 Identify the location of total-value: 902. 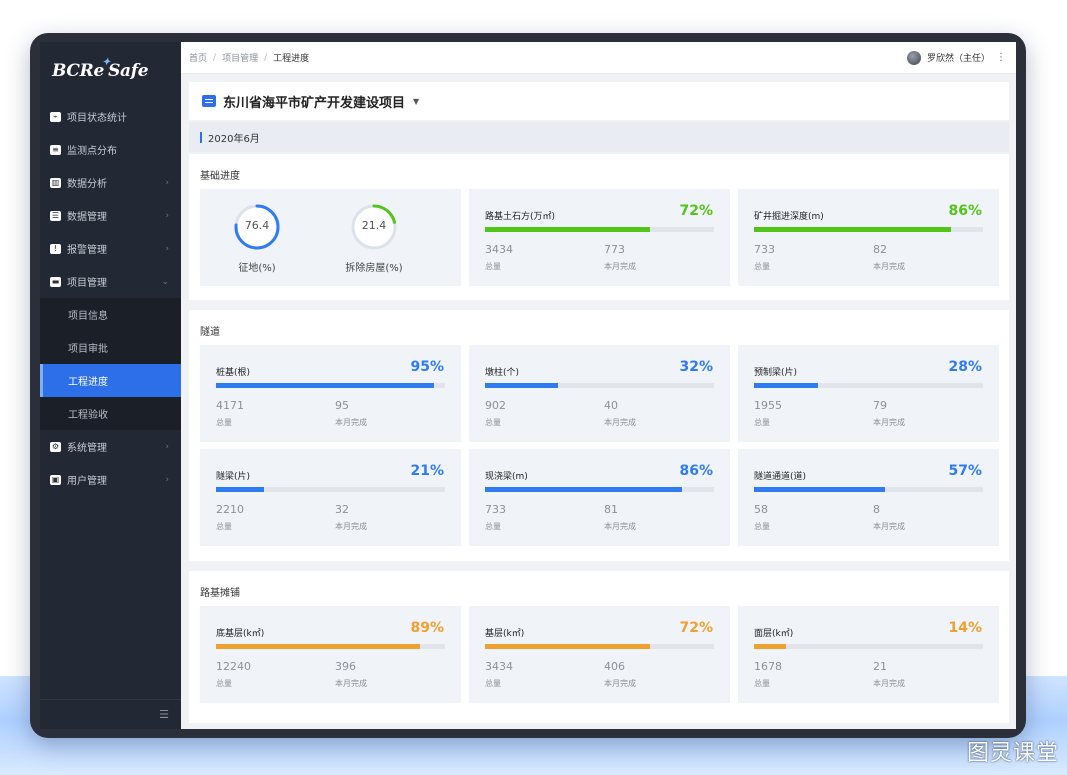
(495, 405).